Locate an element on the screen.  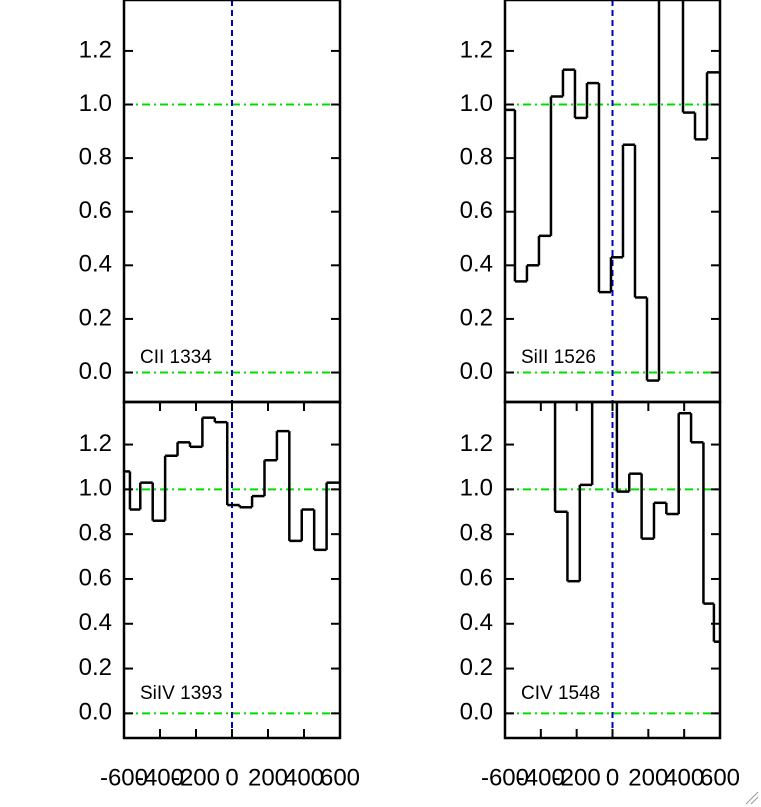
panel-title: CII 1334 is located at coordinates (176, 357).